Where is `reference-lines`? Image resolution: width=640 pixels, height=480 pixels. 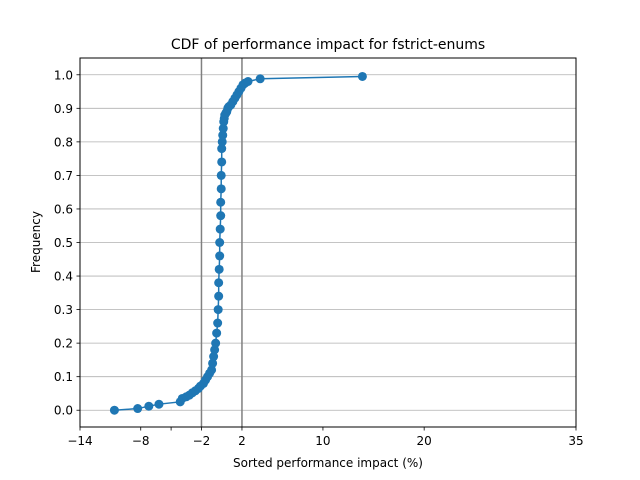
reference-lines is located at coordinates (221, 242).